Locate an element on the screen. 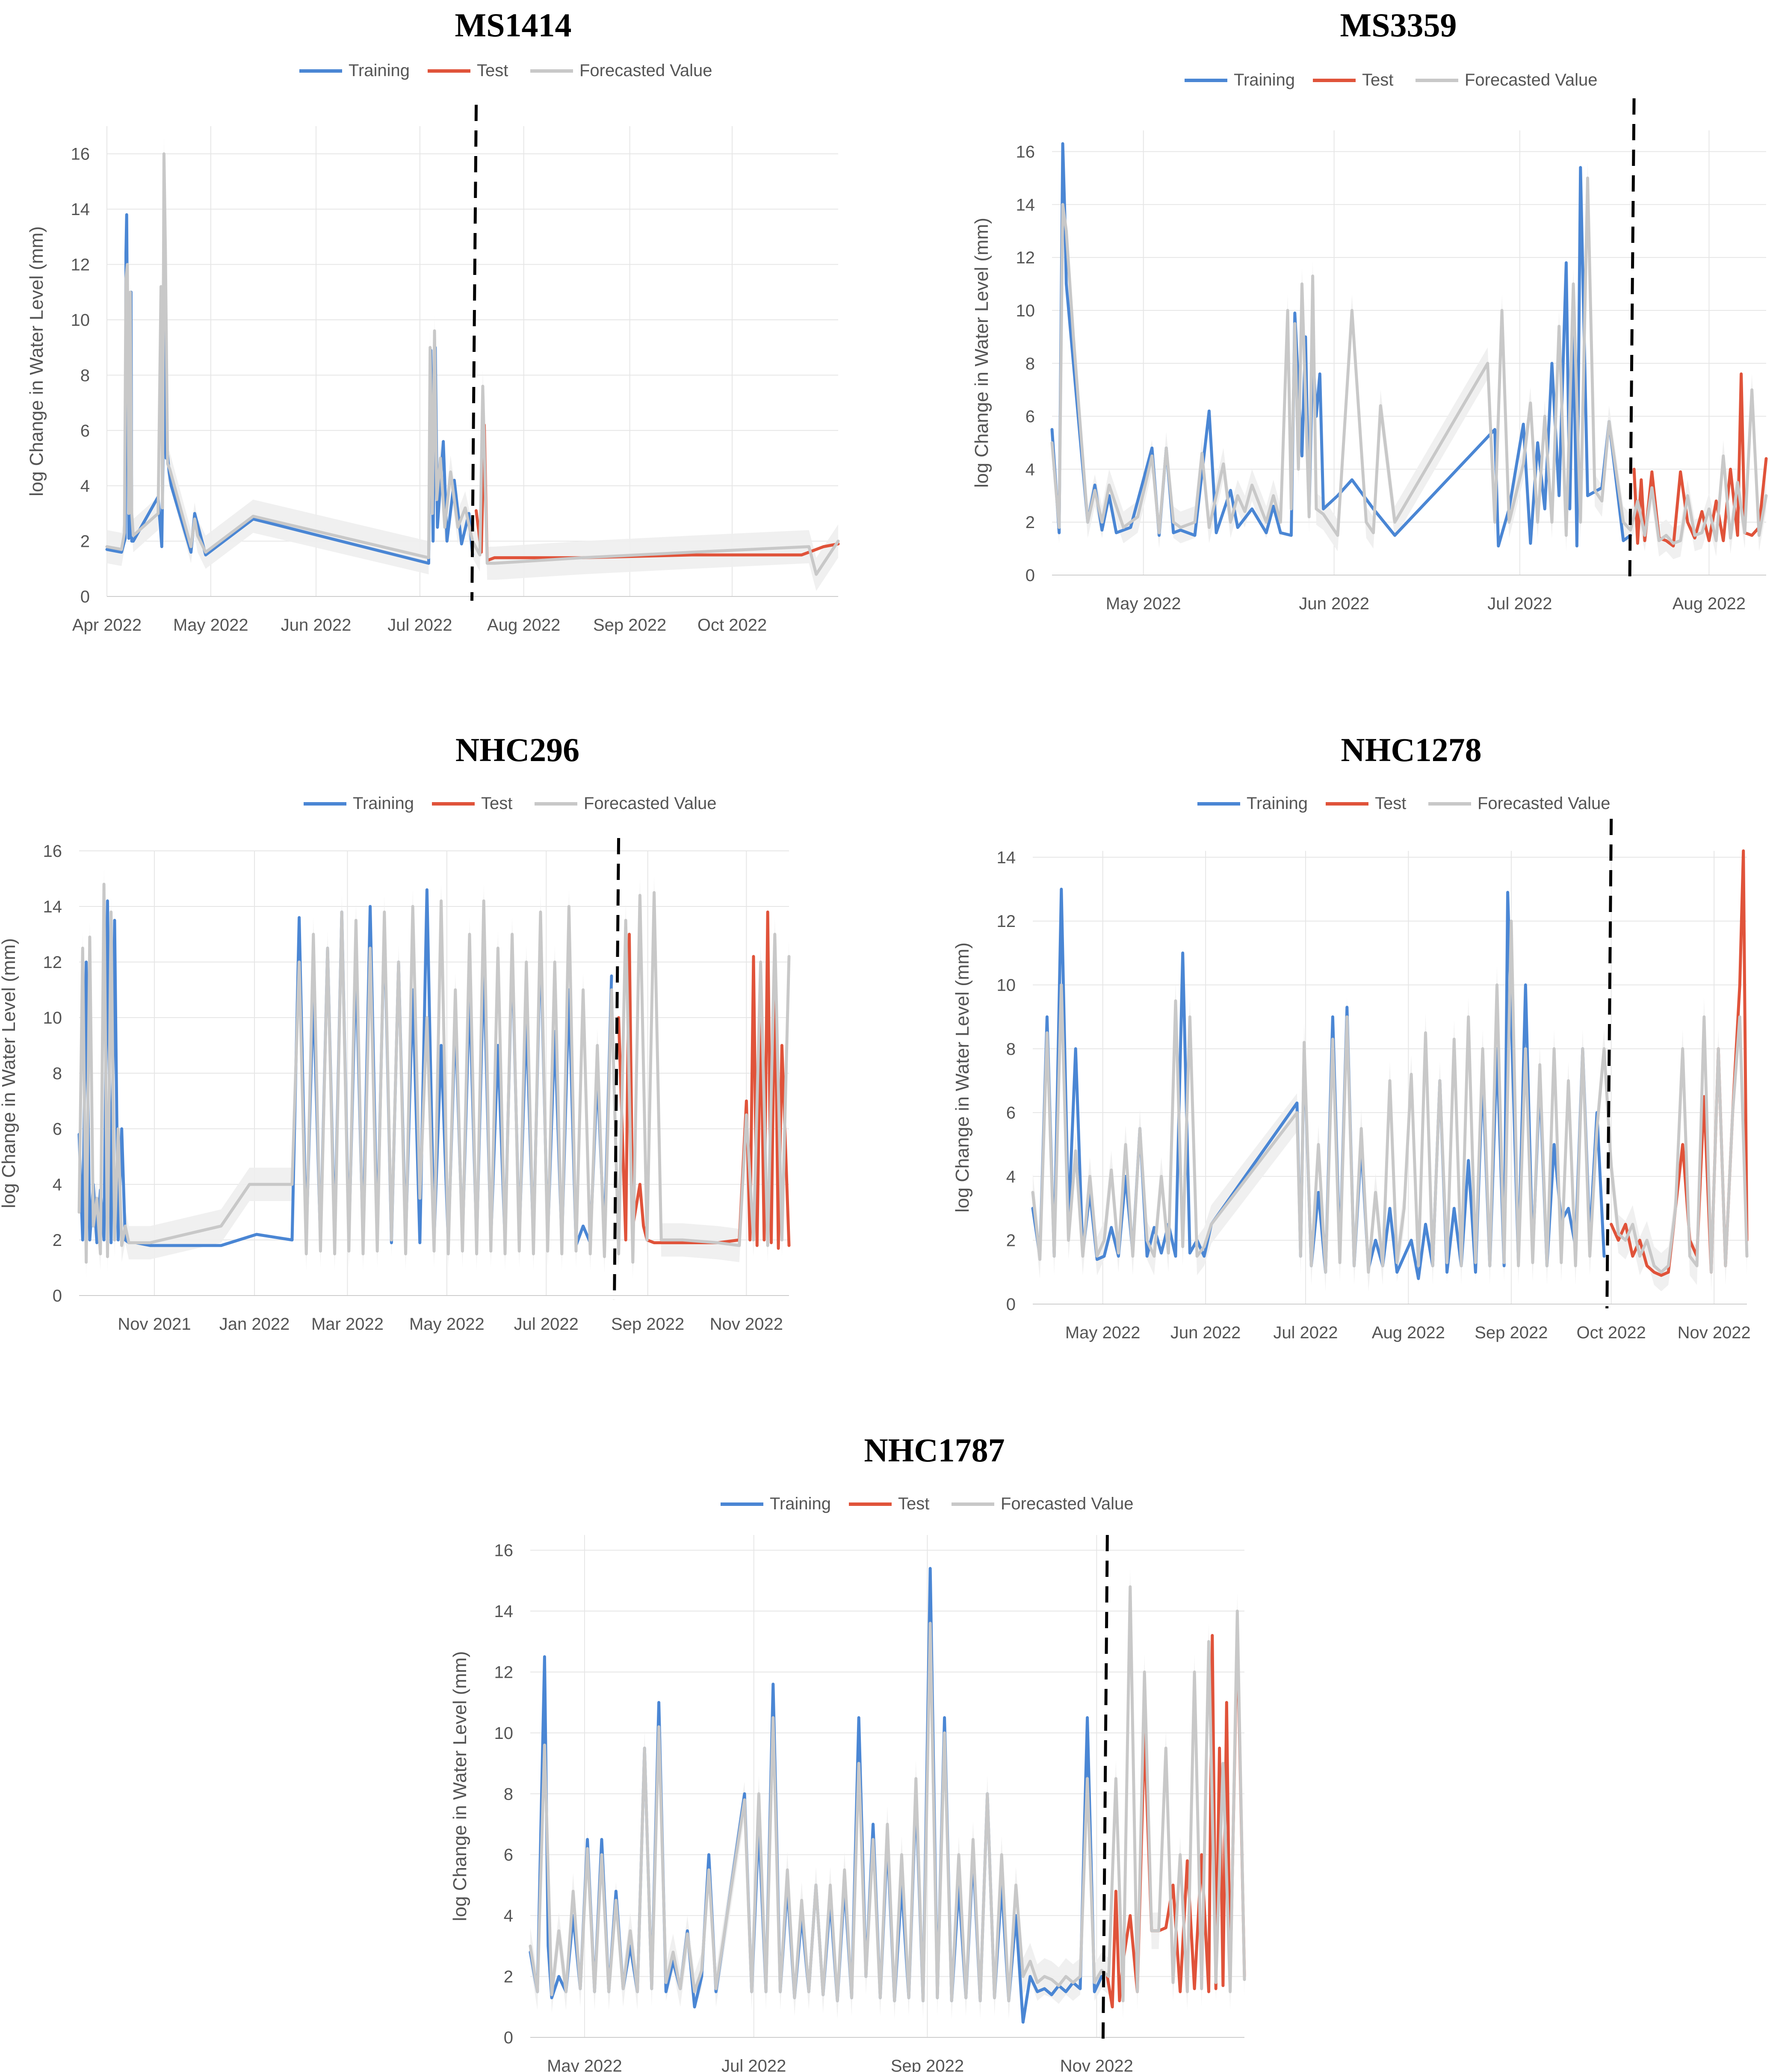 Image resolution: width=1779 pixels, height=2072 pixels. x-tick-label: Oct 2022 is located at coordinates (1611, 1333).